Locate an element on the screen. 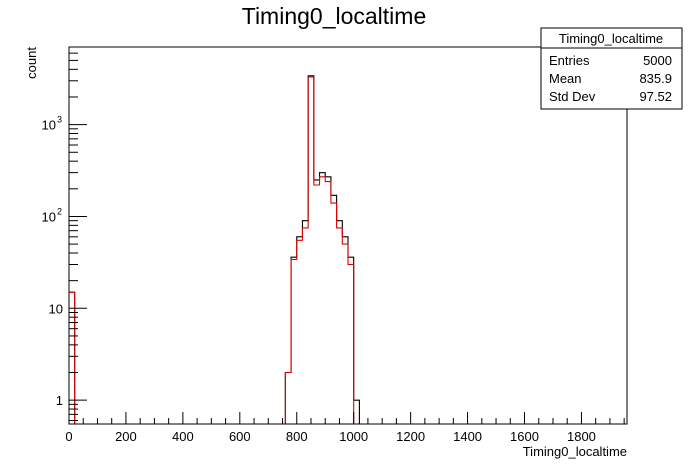 This screenshot has width=696, height=472. stats-label-std-dev: Std Dev is located at coordinates (572, 96).